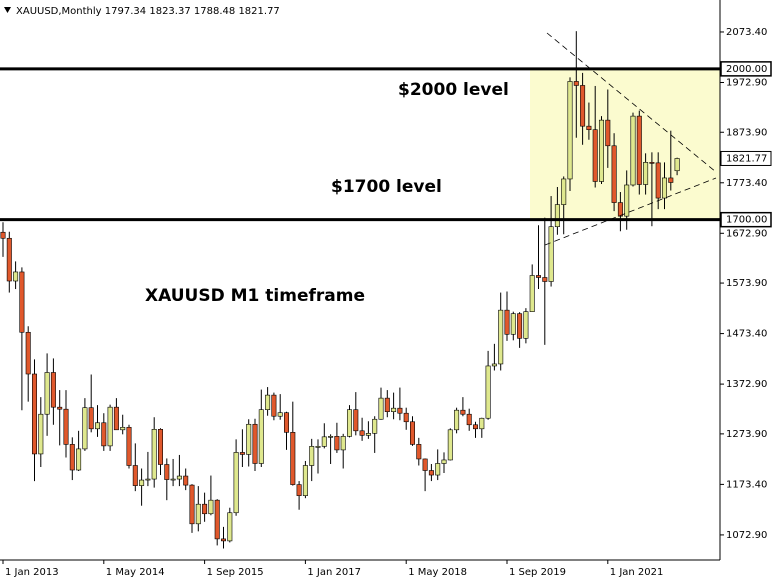 The image size is (777, 582). I want to click on triangle-lines, so click(630, 139).